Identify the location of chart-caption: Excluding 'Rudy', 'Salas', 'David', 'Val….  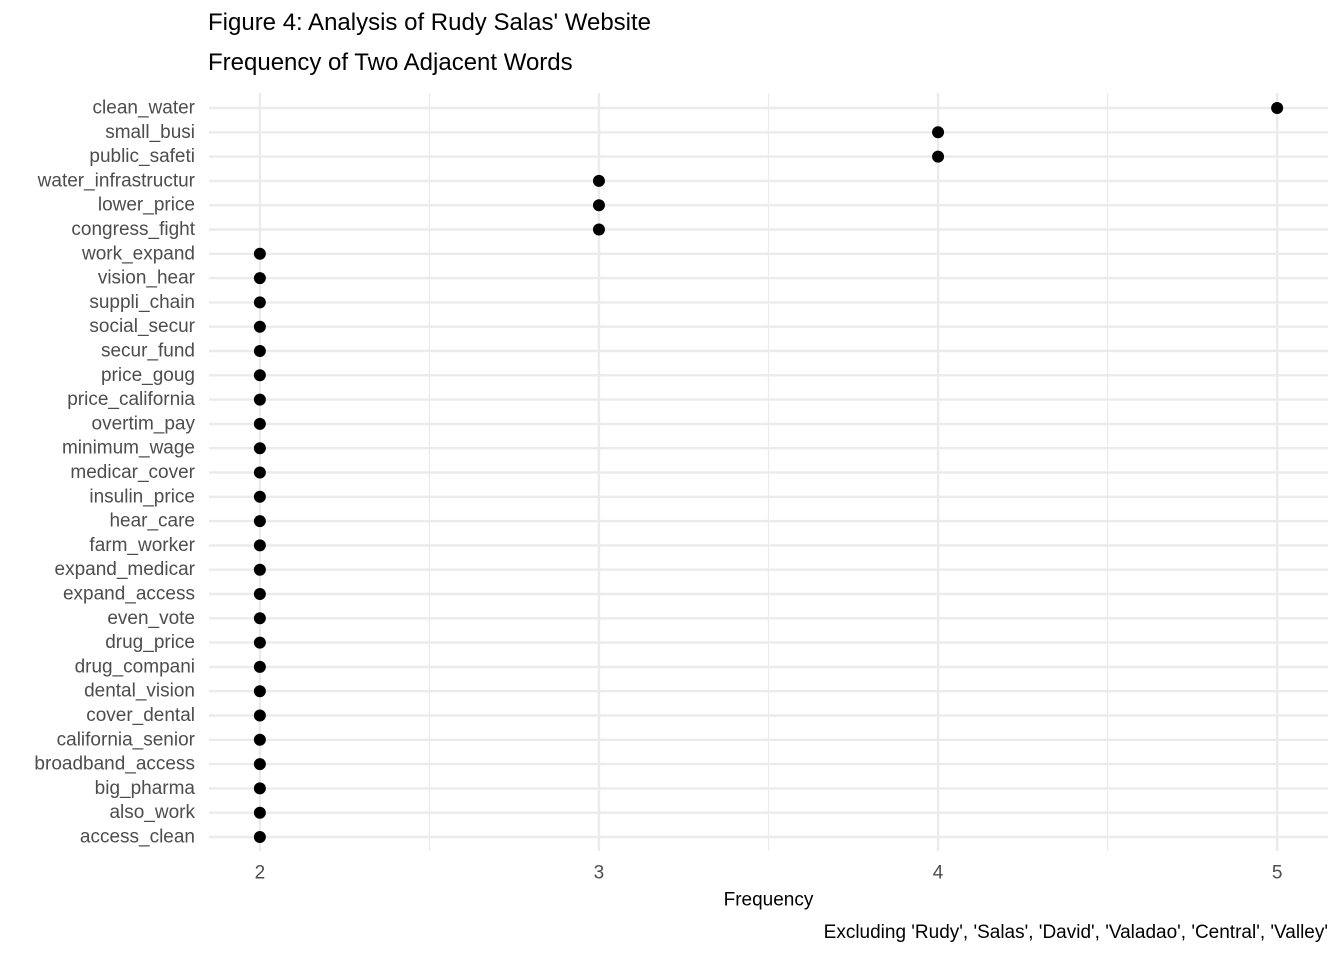
(1075, 932).